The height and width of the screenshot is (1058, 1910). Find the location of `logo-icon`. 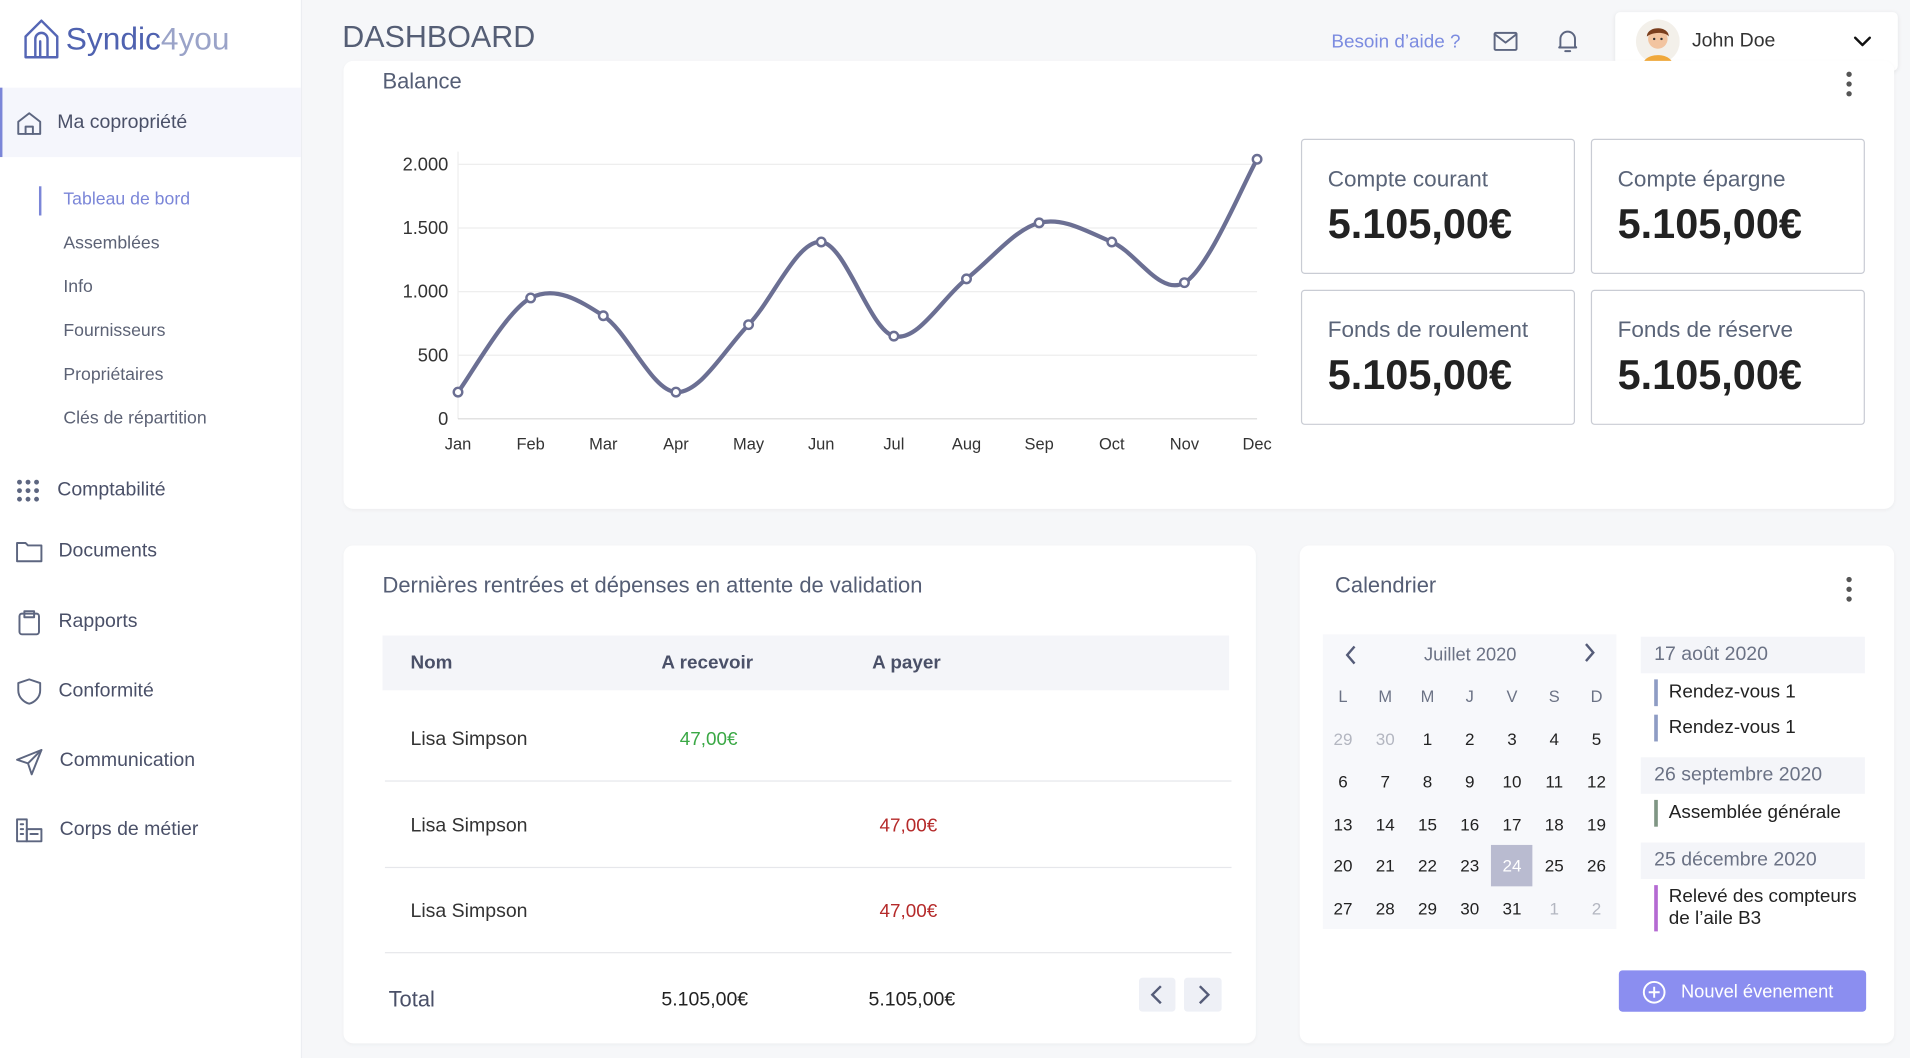

logo-icon is located at coordinates (41, 39).